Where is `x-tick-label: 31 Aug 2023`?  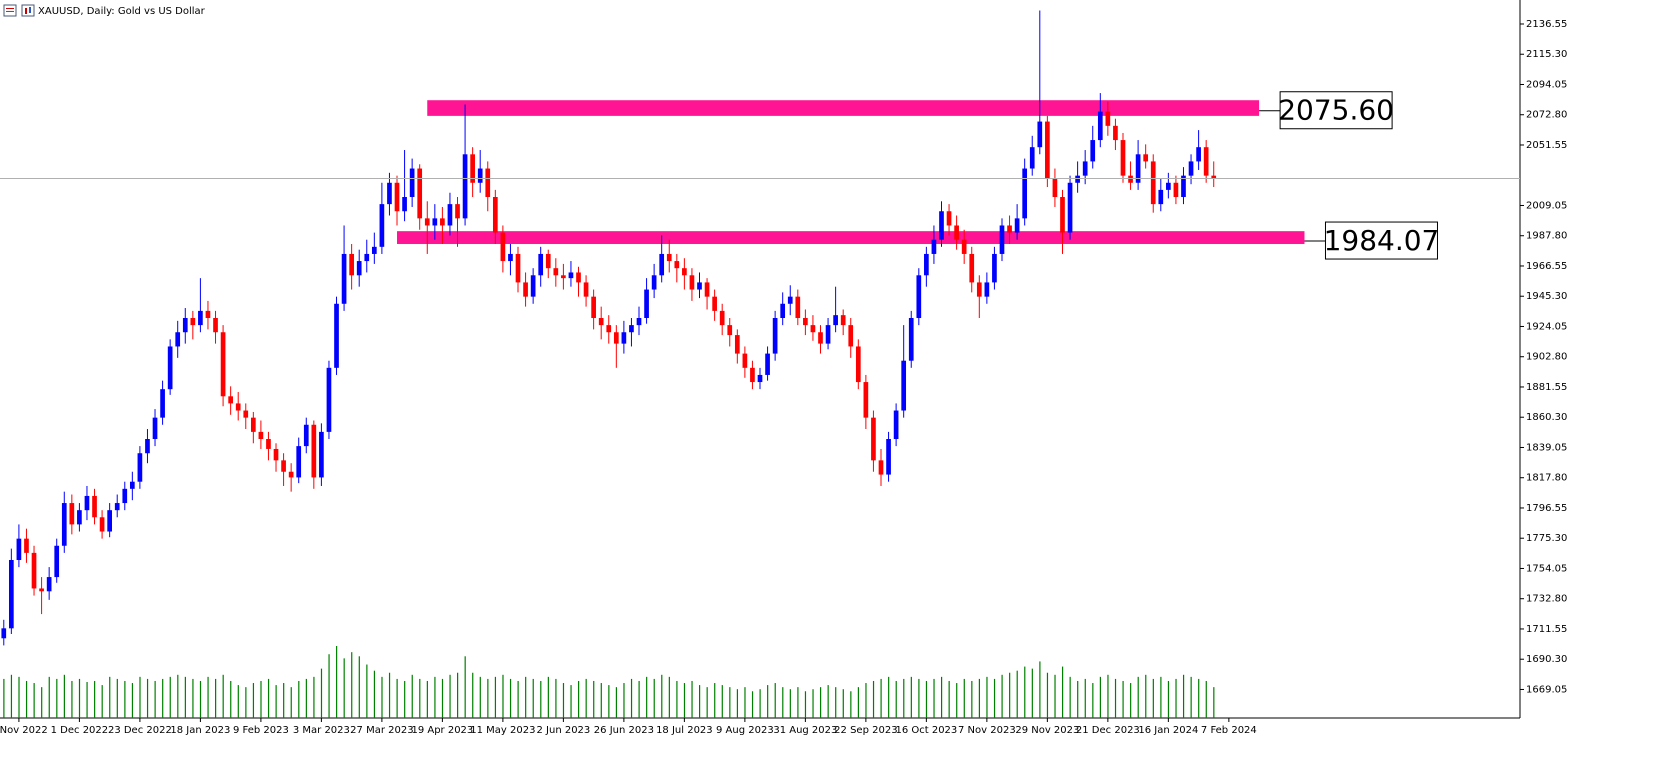
x-tick-label: 31 Aug 2023 is located at coordinates (805, 730).